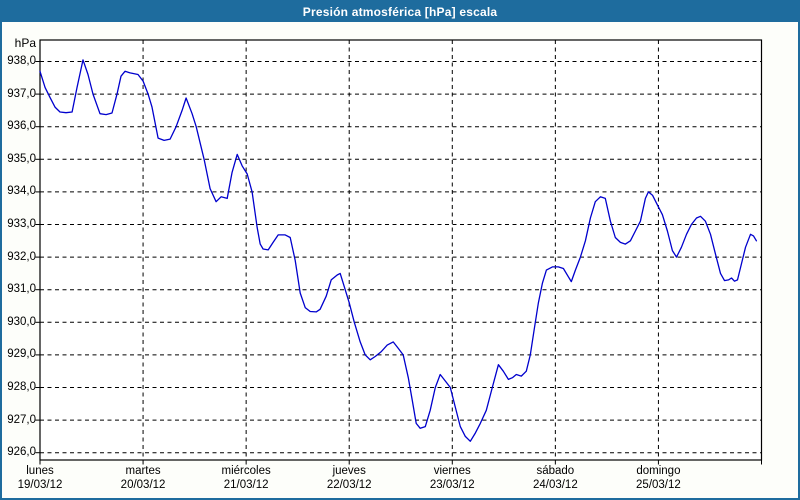  What do you see at coordinates (21, 354) in the screenshot?
I see `y-axis-tick-label: 929,0` at bounding box center [21, 354].